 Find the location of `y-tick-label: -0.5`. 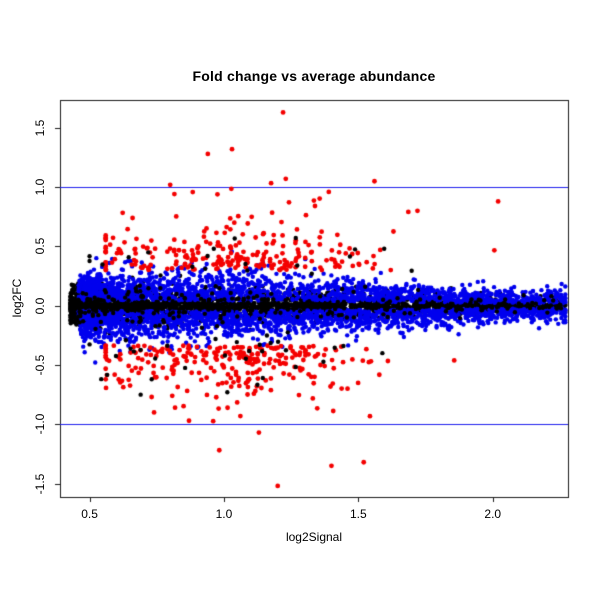

y-tick-label: -0.5 is located at coordinates (40, 365).